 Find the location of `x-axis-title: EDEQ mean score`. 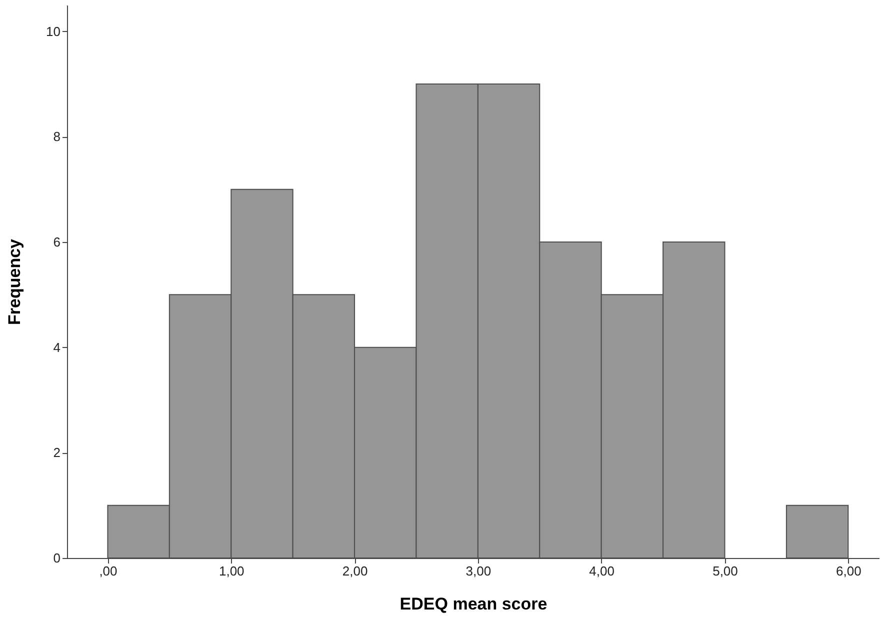

x-axis-title: EDEQ mean score is located at coordinates (474, 604).